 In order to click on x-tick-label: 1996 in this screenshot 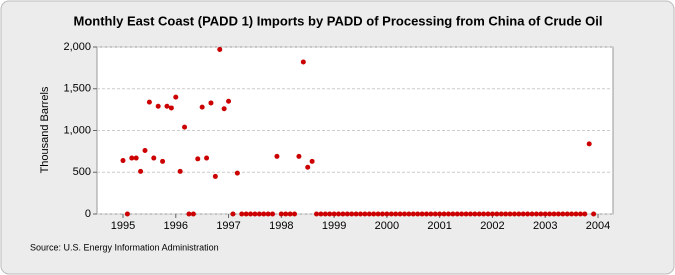, I will do `click(176, 226)`.